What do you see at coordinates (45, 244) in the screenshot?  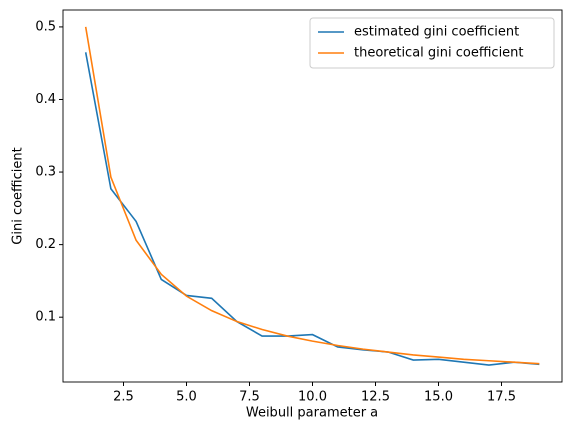 I see `y-tick-label: 0.2` at bounding box center [45, 244].